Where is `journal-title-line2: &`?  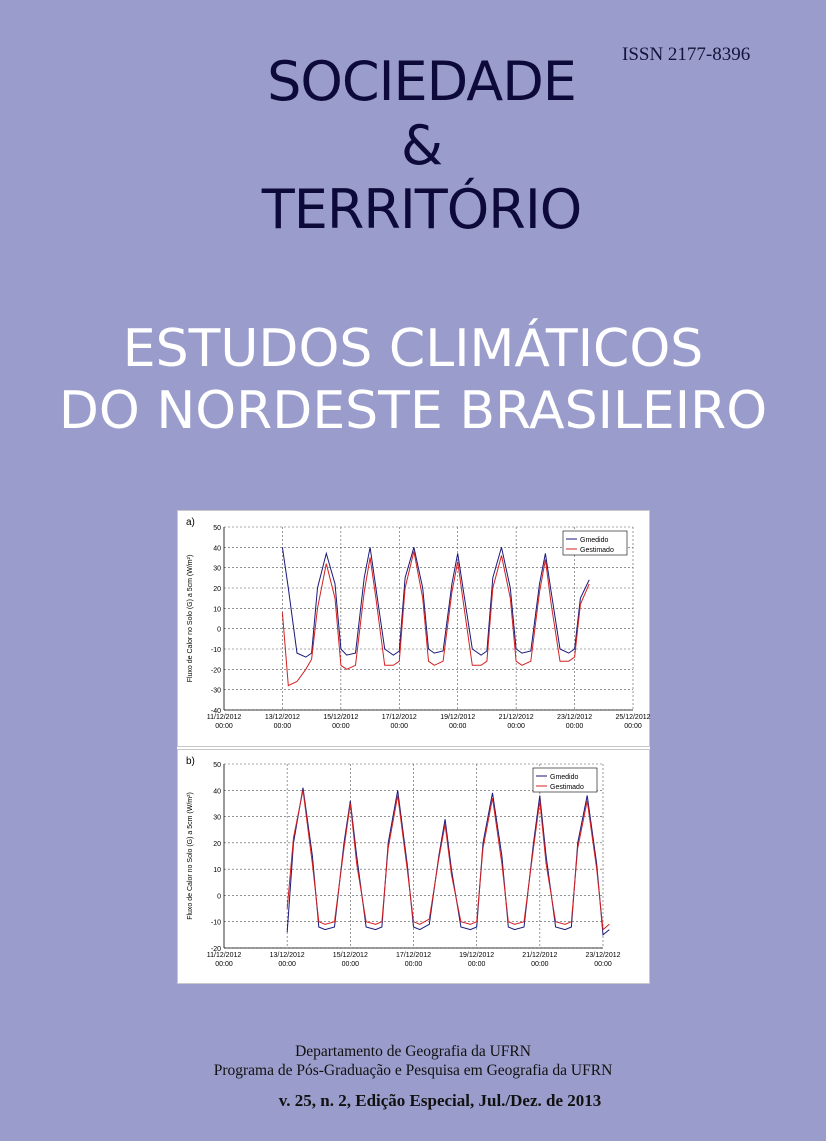
journal-title-line2: & is located at coordinates (421, 145).